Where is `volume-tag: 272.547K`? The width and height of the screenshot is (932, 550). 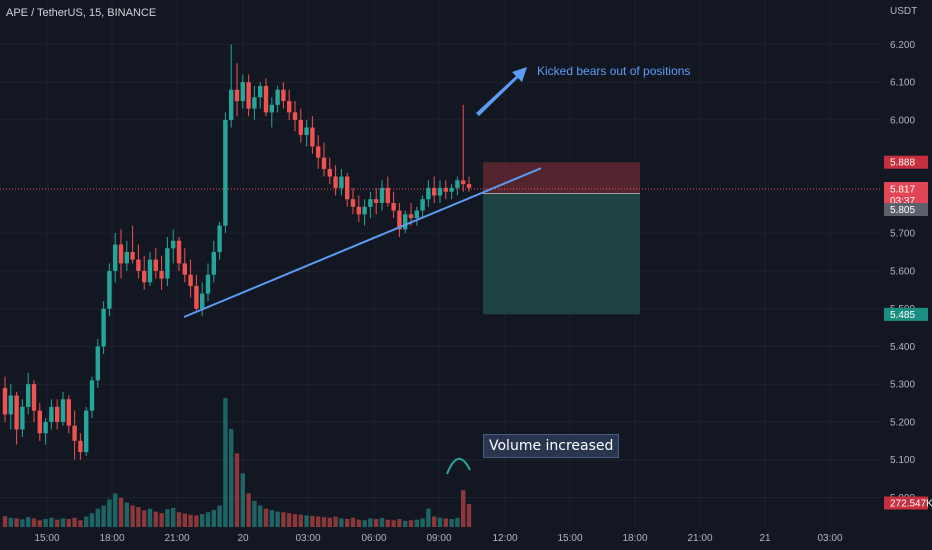 volume-tag: 272.547K is located at coordinates (911, 504).